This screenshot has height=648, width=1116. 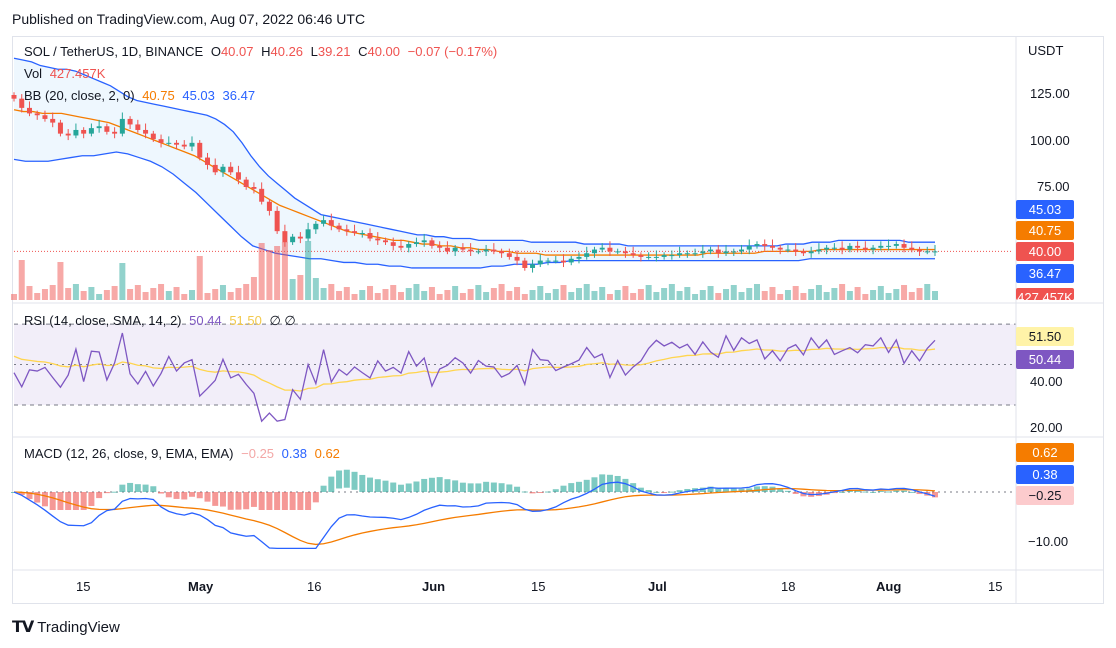 What do you see at coordinates (1046, 50) in the screenshot?
I see `currency-label: USDT` at bounding box center [1046, 50].